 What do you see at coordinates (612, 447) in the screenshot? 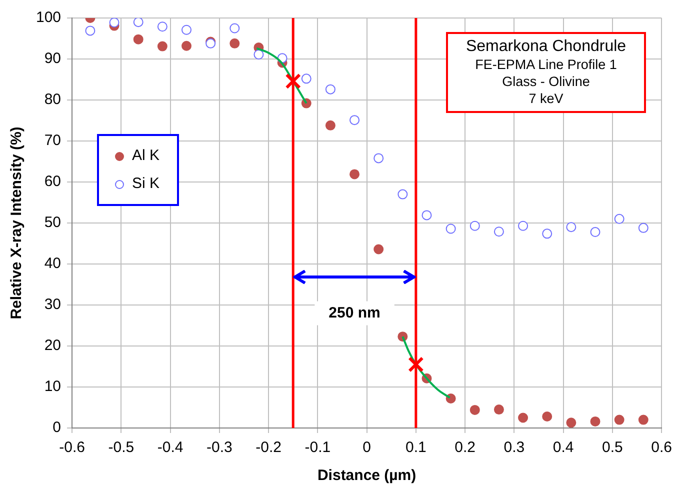
I see `x-tick-label: 0.5` at bounding box center [612, 447].